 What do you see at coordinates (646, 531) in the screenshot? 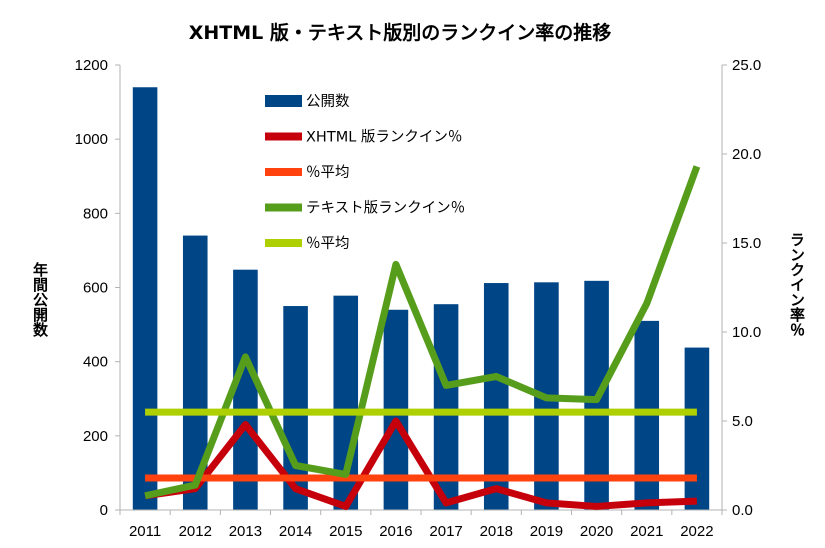
I see `x-tick-label: 2021` at bounding box center [646, 531].